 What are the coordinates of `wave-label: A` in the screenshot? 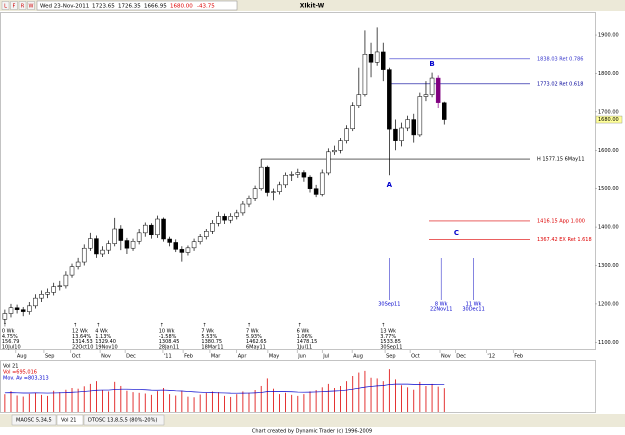 It's located at (390, 185).